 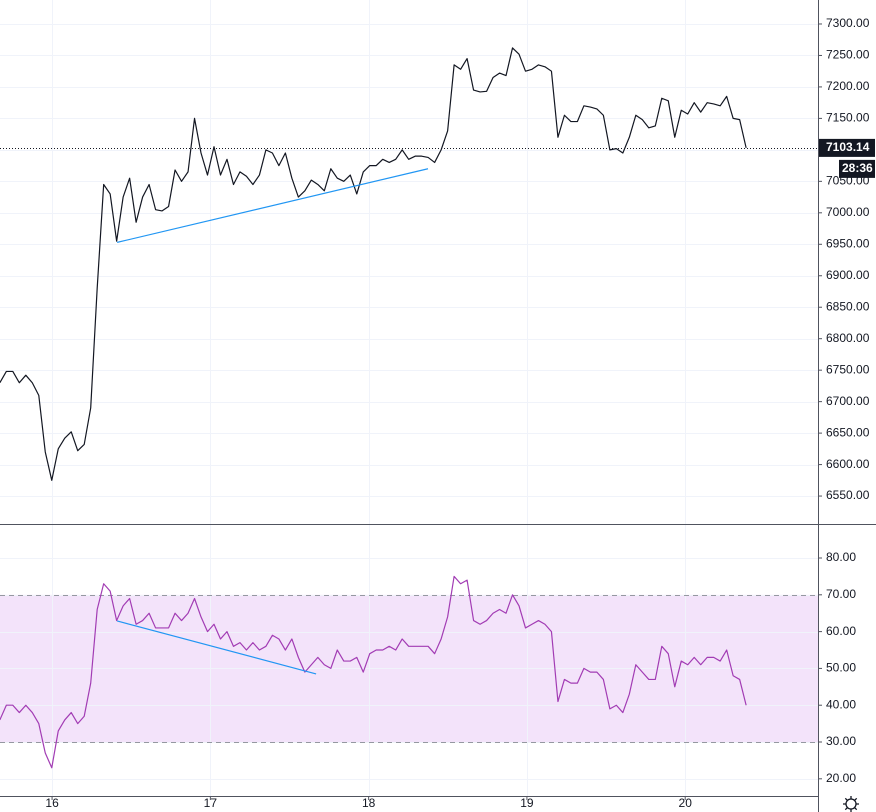 I want to click on y-tick-label: 7150.00, so click(x=848, y=118).